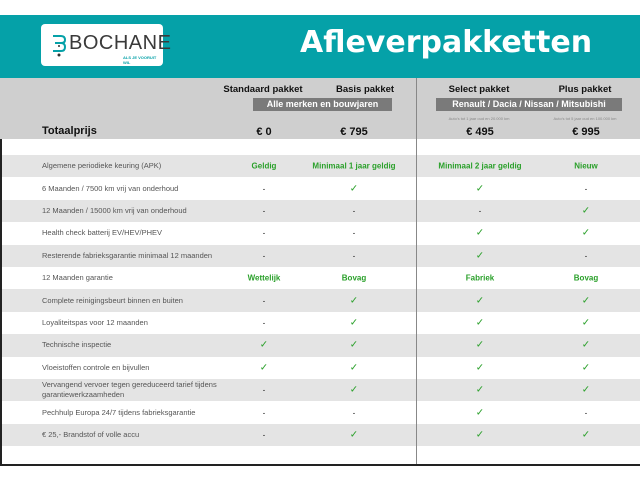  I want to click on value-cell: Minimaal 2 jaar geldig, so click(480, 166).